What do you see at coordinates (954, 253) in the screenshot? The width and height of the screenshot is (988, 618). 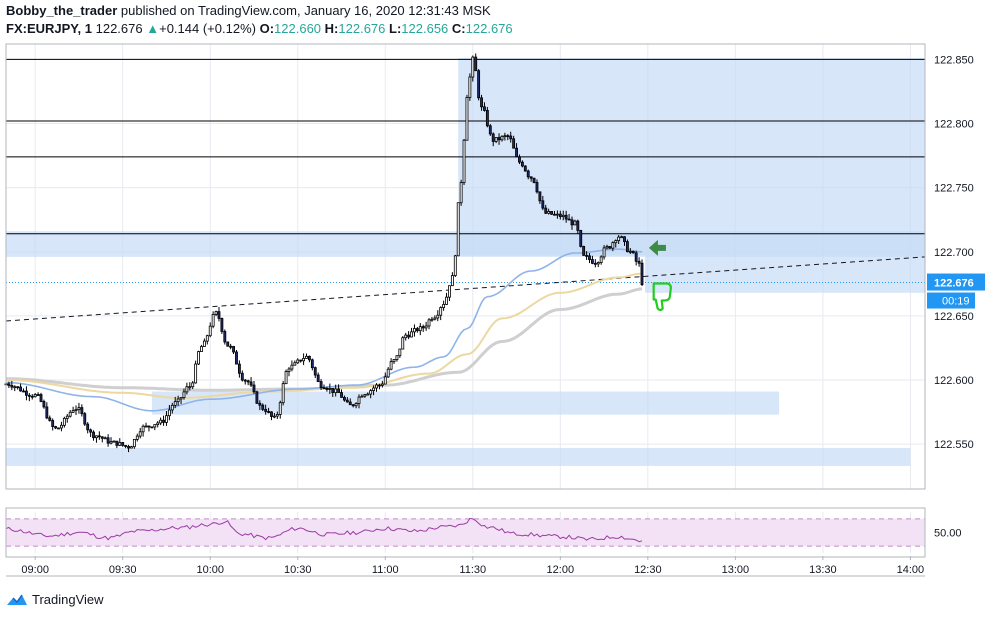 I see `price-tick-label: 122.700` at bounding box center [954, 253].